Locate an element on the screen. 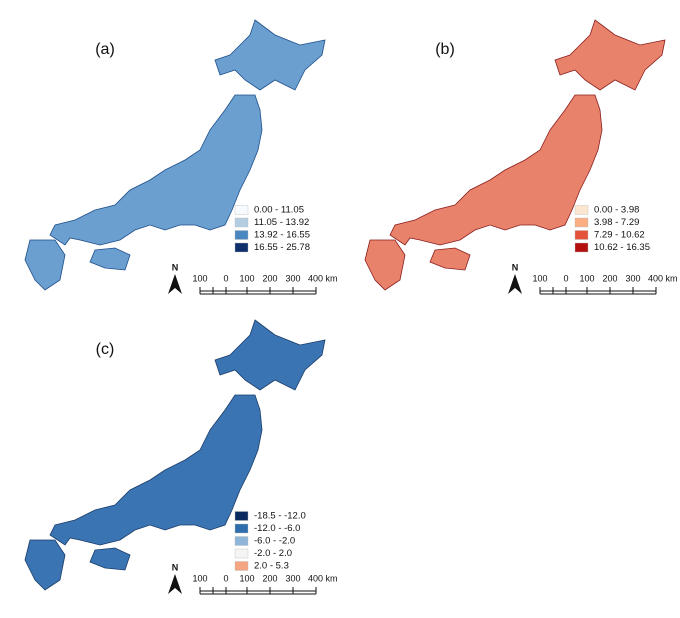  legend-label: 10.62 - 16.35 is located at coordinates (622, 247).